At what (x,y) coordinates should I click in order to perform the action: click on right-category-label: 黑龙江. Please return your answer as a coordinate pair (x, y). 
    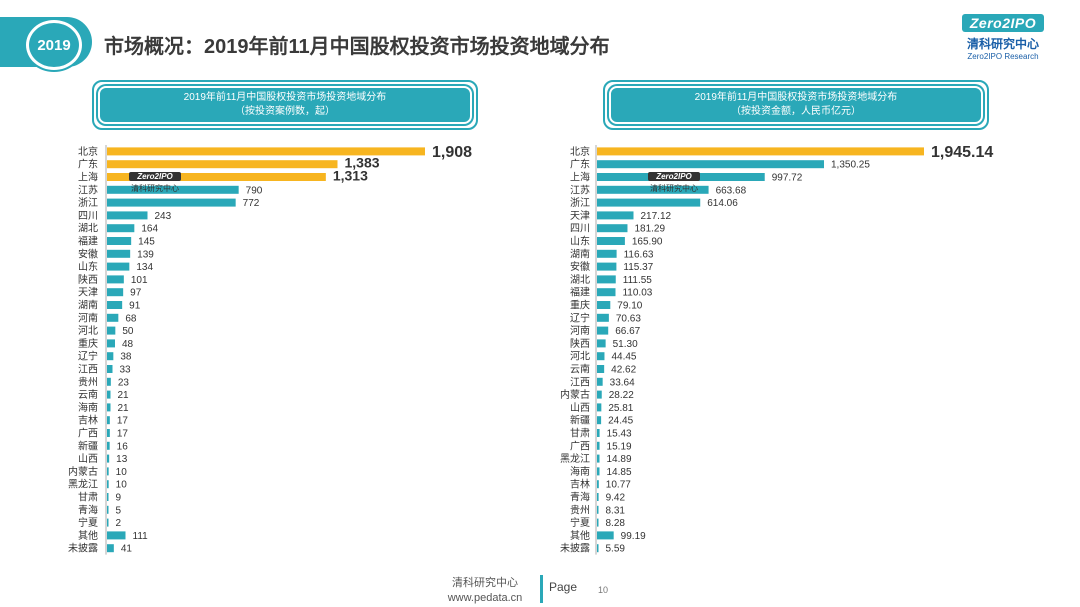
    Looking at the image, I should click on (575, 458).